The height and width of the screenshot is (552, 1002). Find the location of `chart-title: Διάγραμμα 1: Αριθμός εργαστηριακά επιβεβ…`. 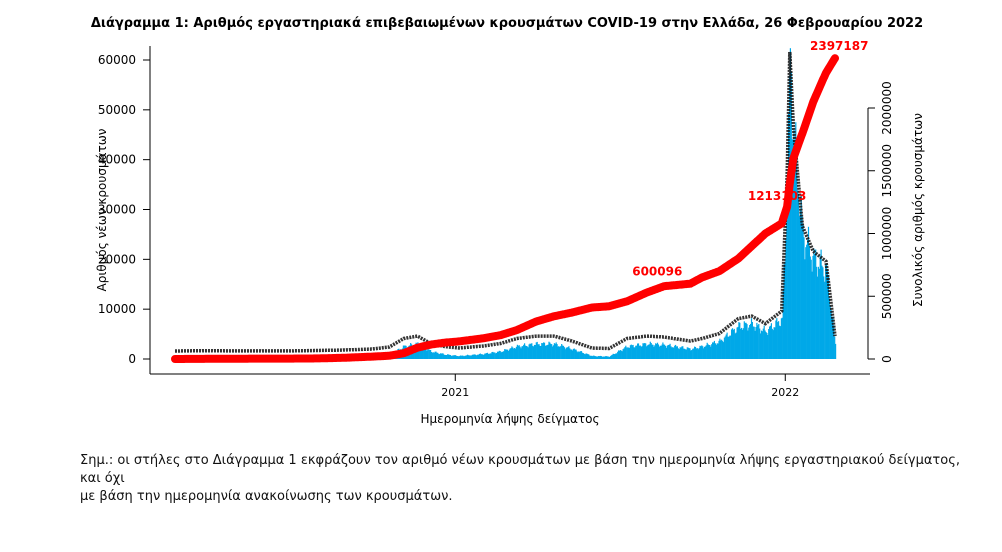

chart-title: Διάγραμμα 1: Αριθμός εργαστηριακά επιβεβ… is located at coordinates (507, 23).